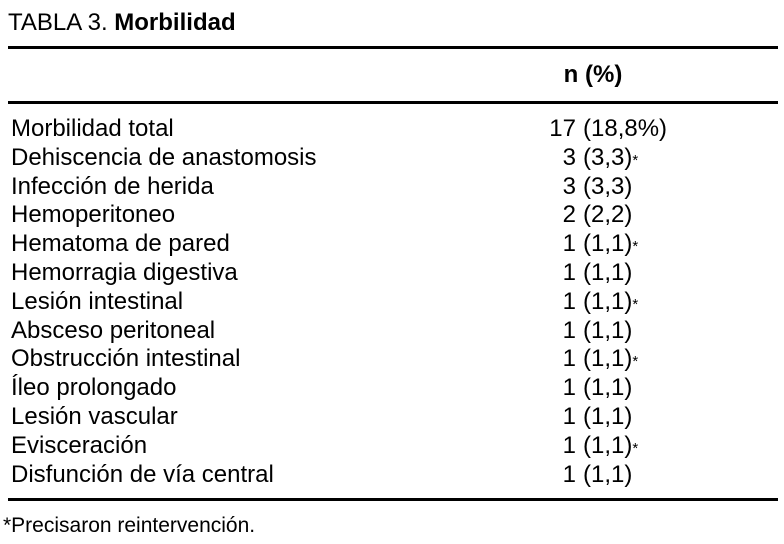  What do you see at coordinates (393, 75) in the screenshot?
I see `table-header-row: n (%)` at bounding box center [393, 75].